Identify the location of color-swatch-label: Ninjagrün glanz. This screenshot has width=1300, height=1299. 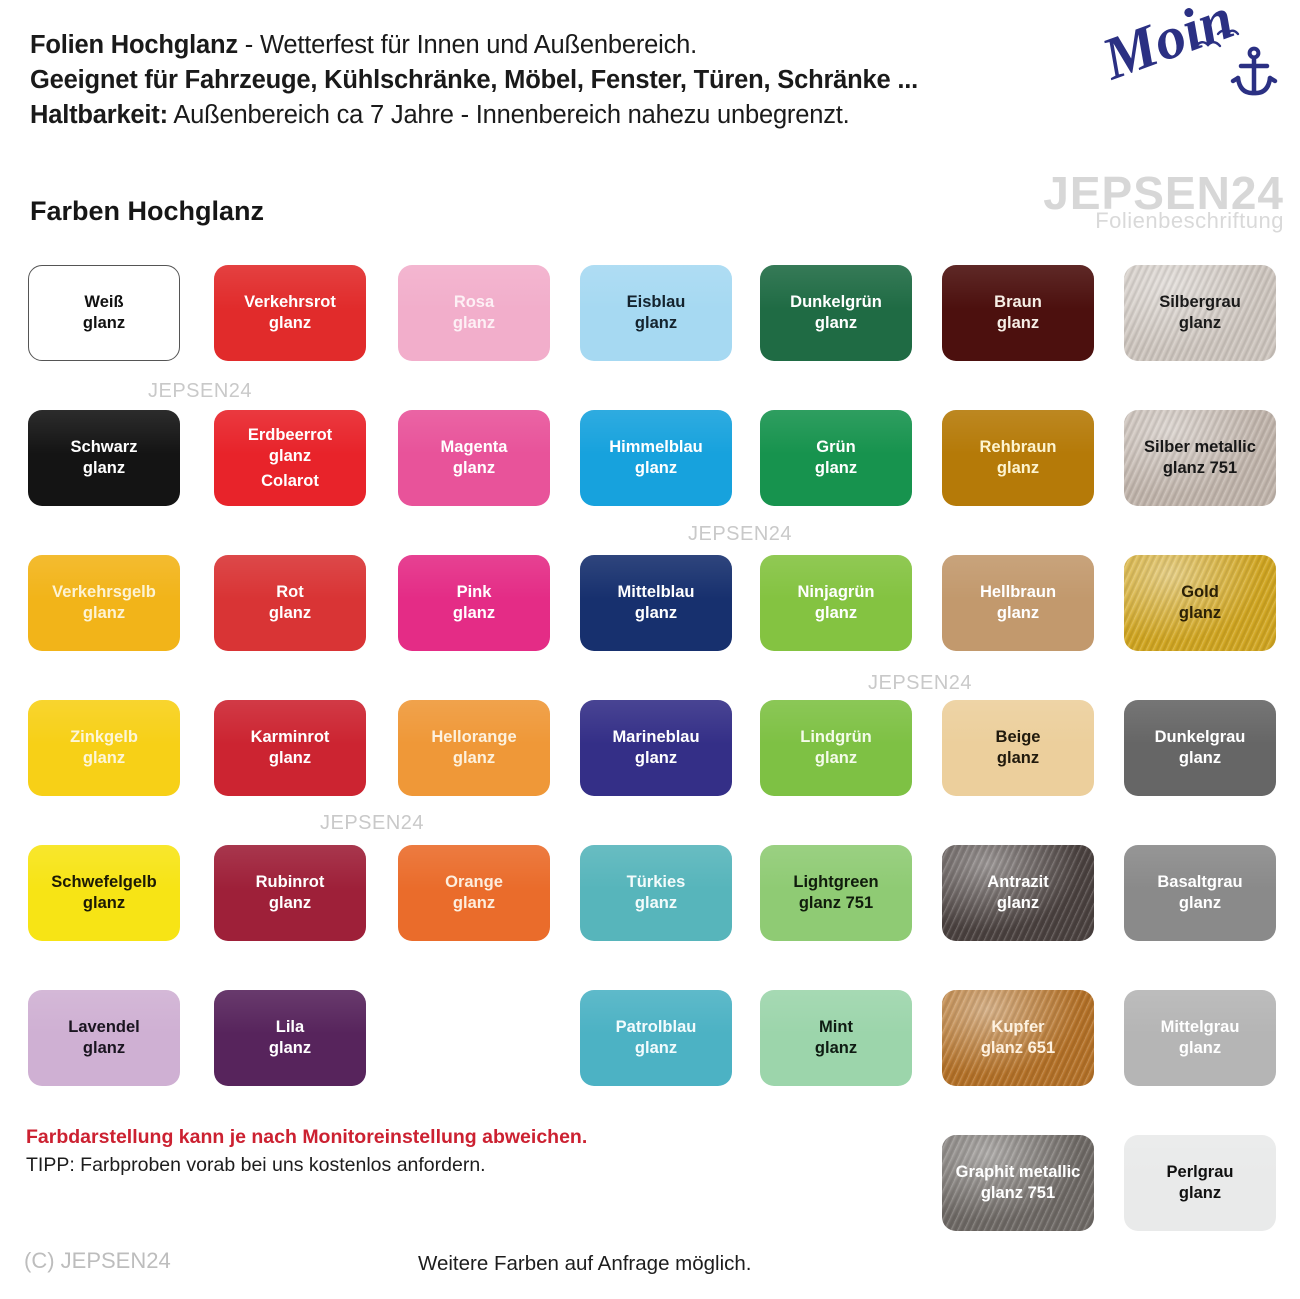
(836, 603).